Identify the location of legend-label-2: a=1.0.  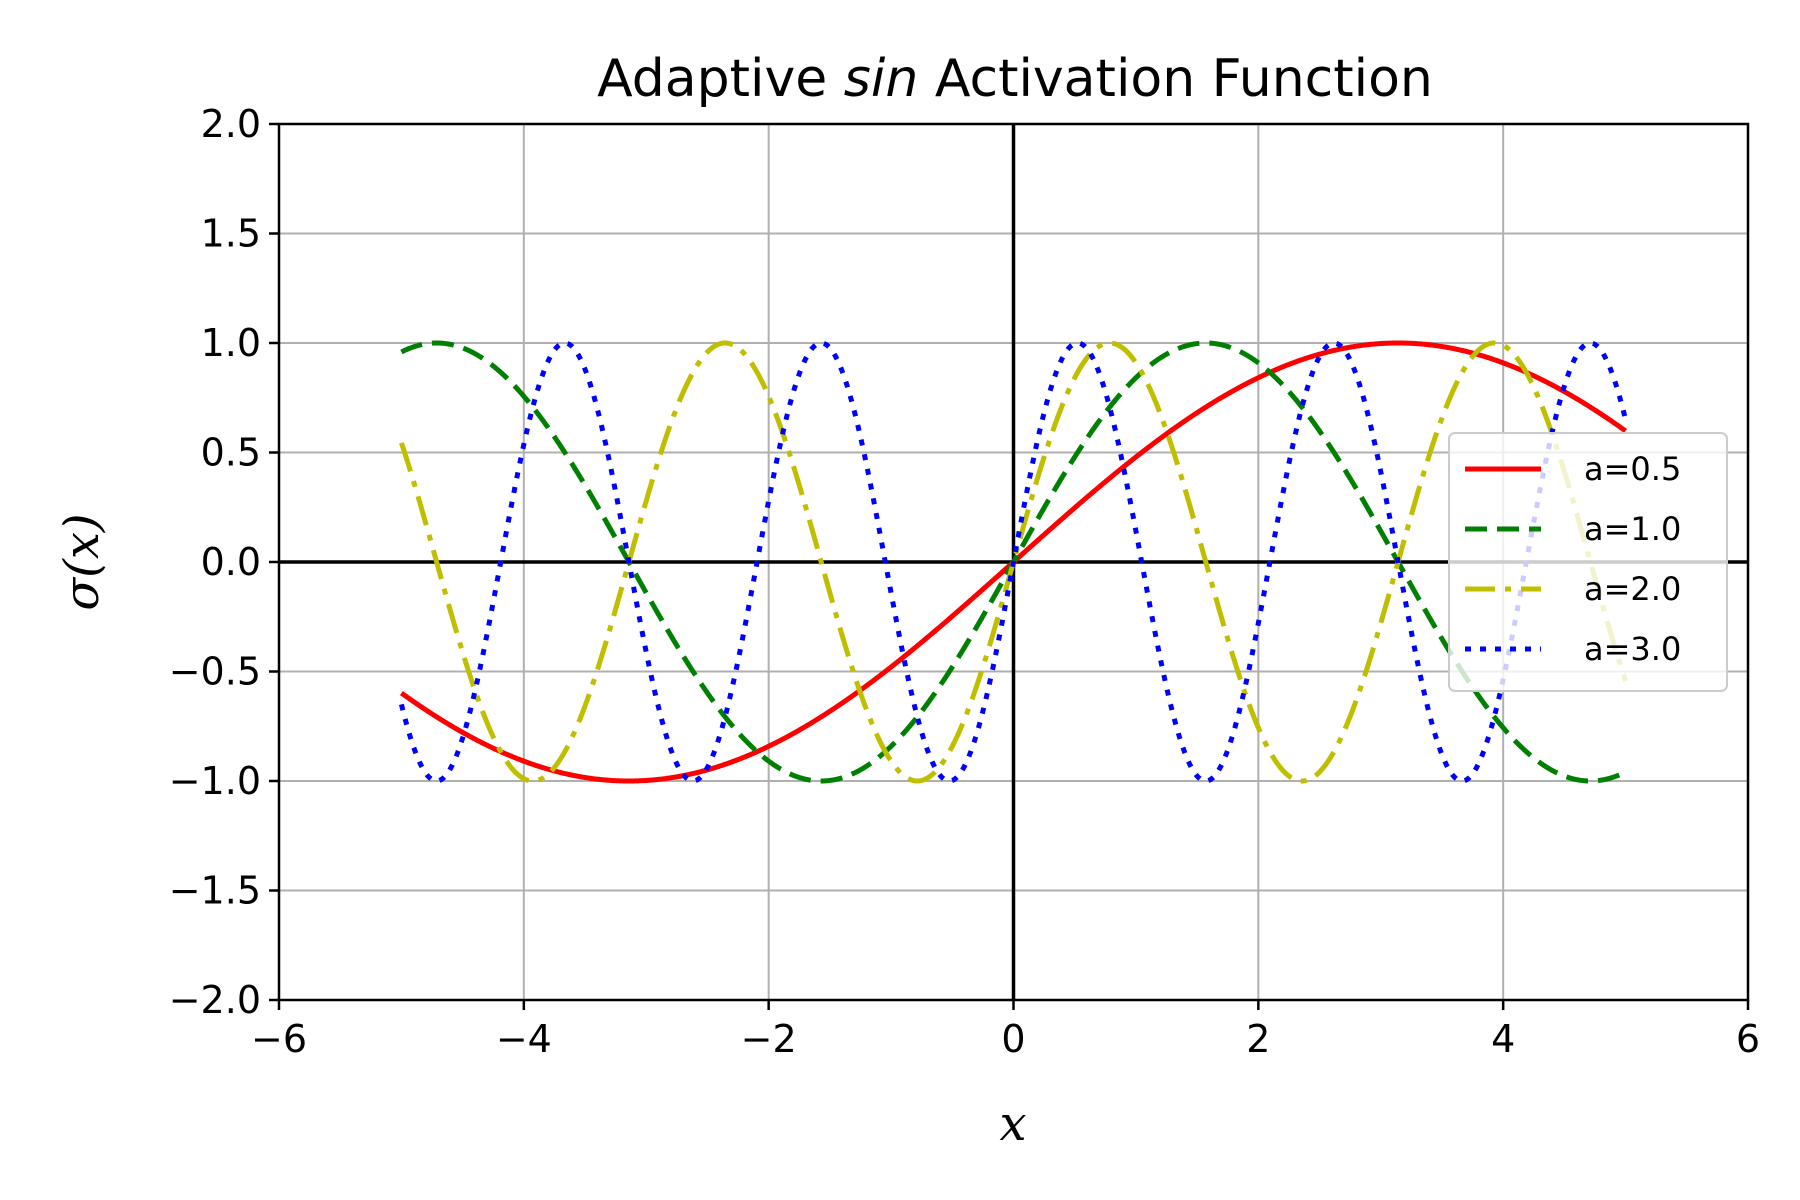
(1632, 529).